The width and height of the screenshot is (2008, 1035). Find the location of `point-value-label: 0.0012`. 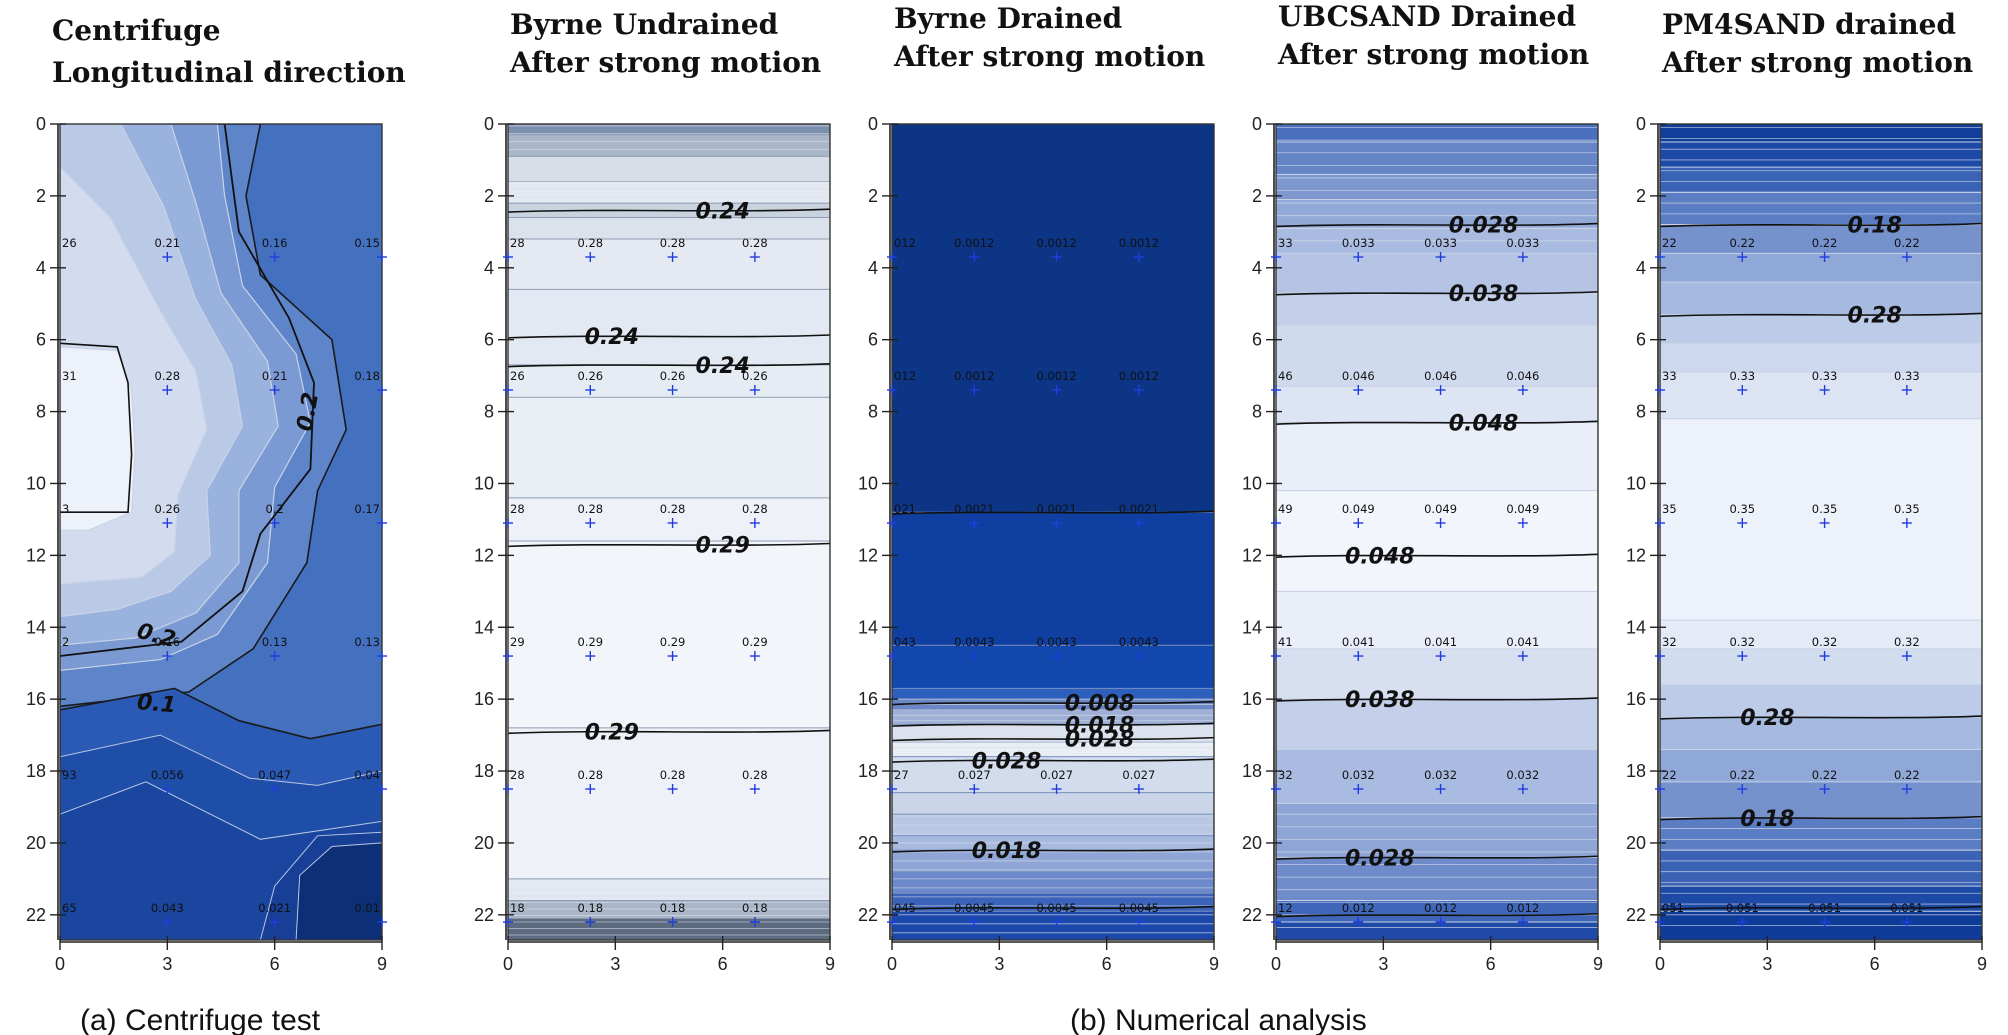

point-value-label: 0.0012 is located at coordinates (974, 243).